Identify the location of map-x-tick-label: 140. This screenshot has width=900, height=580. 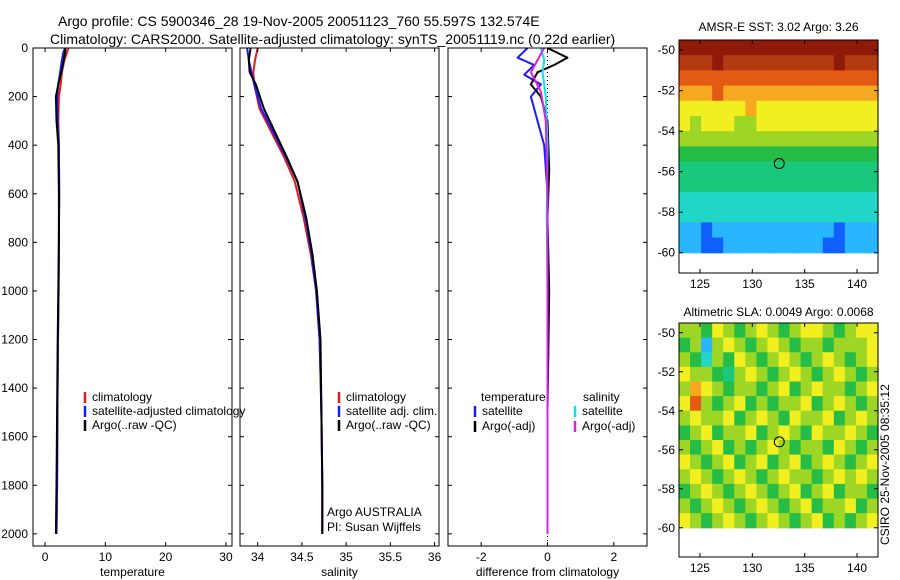
(857, 568).